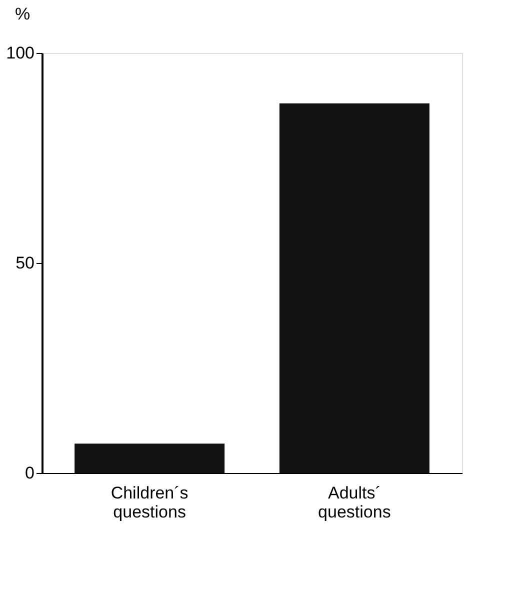  I want to click on y-axis-title: %, so click(22, 14).